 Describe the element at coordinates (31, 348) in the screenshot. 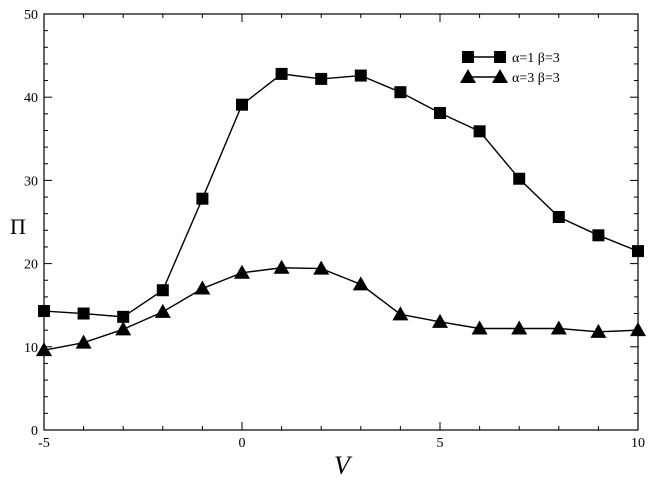

I see `y-tick-label: 10` at that location.